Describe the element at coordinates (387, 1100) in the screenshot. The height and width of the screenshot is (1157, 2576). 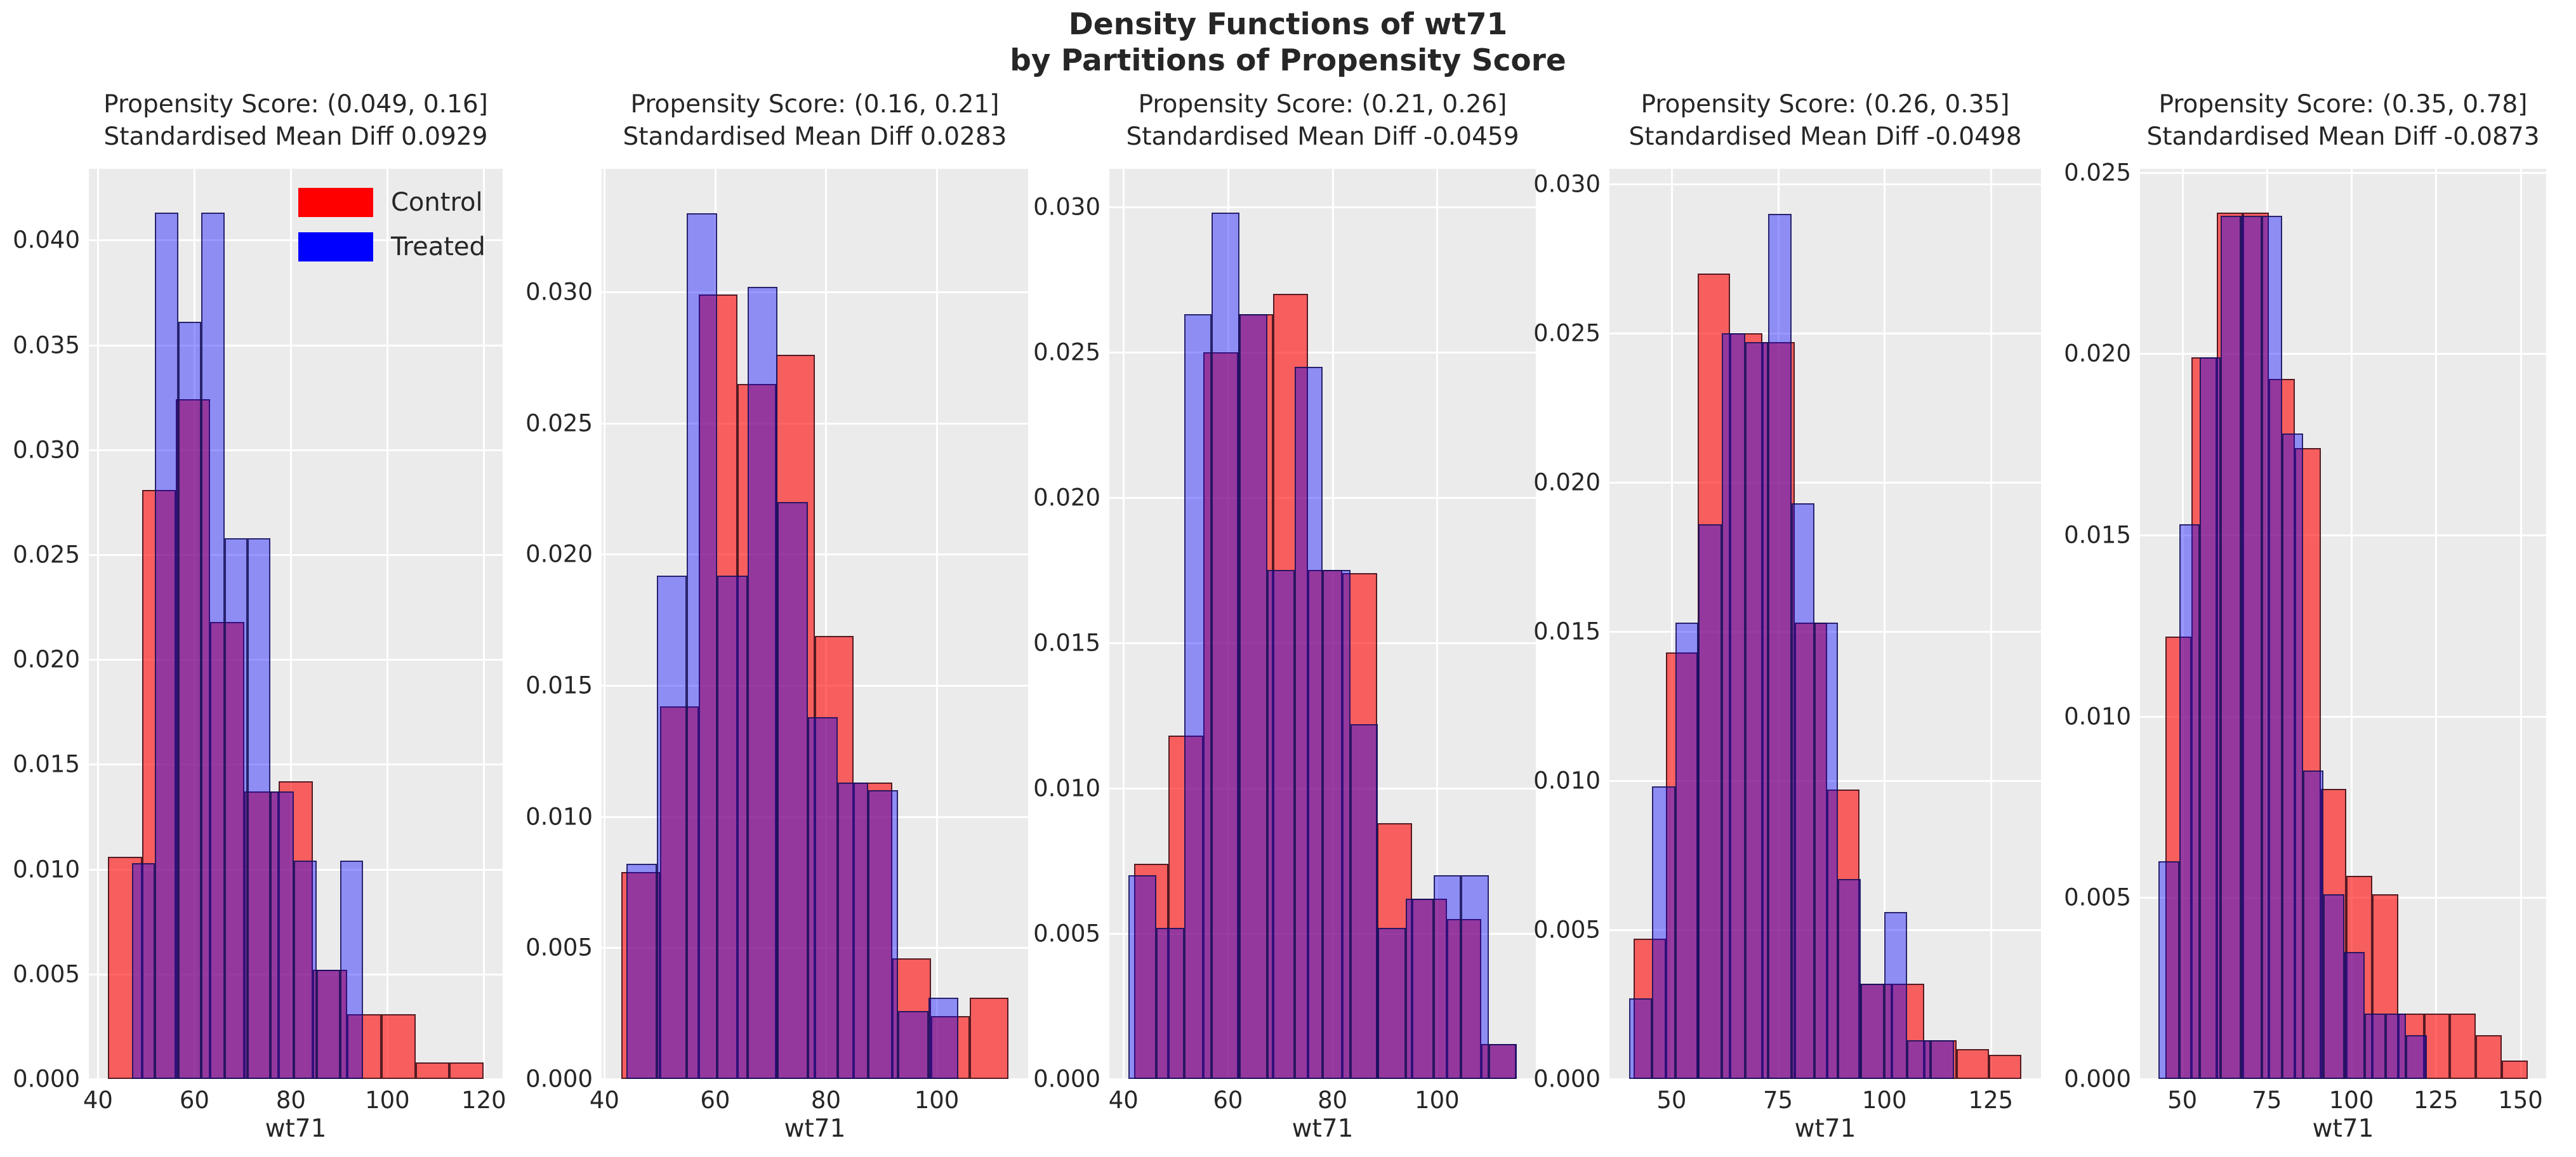
I see `x-tick-label: 100` at that location.